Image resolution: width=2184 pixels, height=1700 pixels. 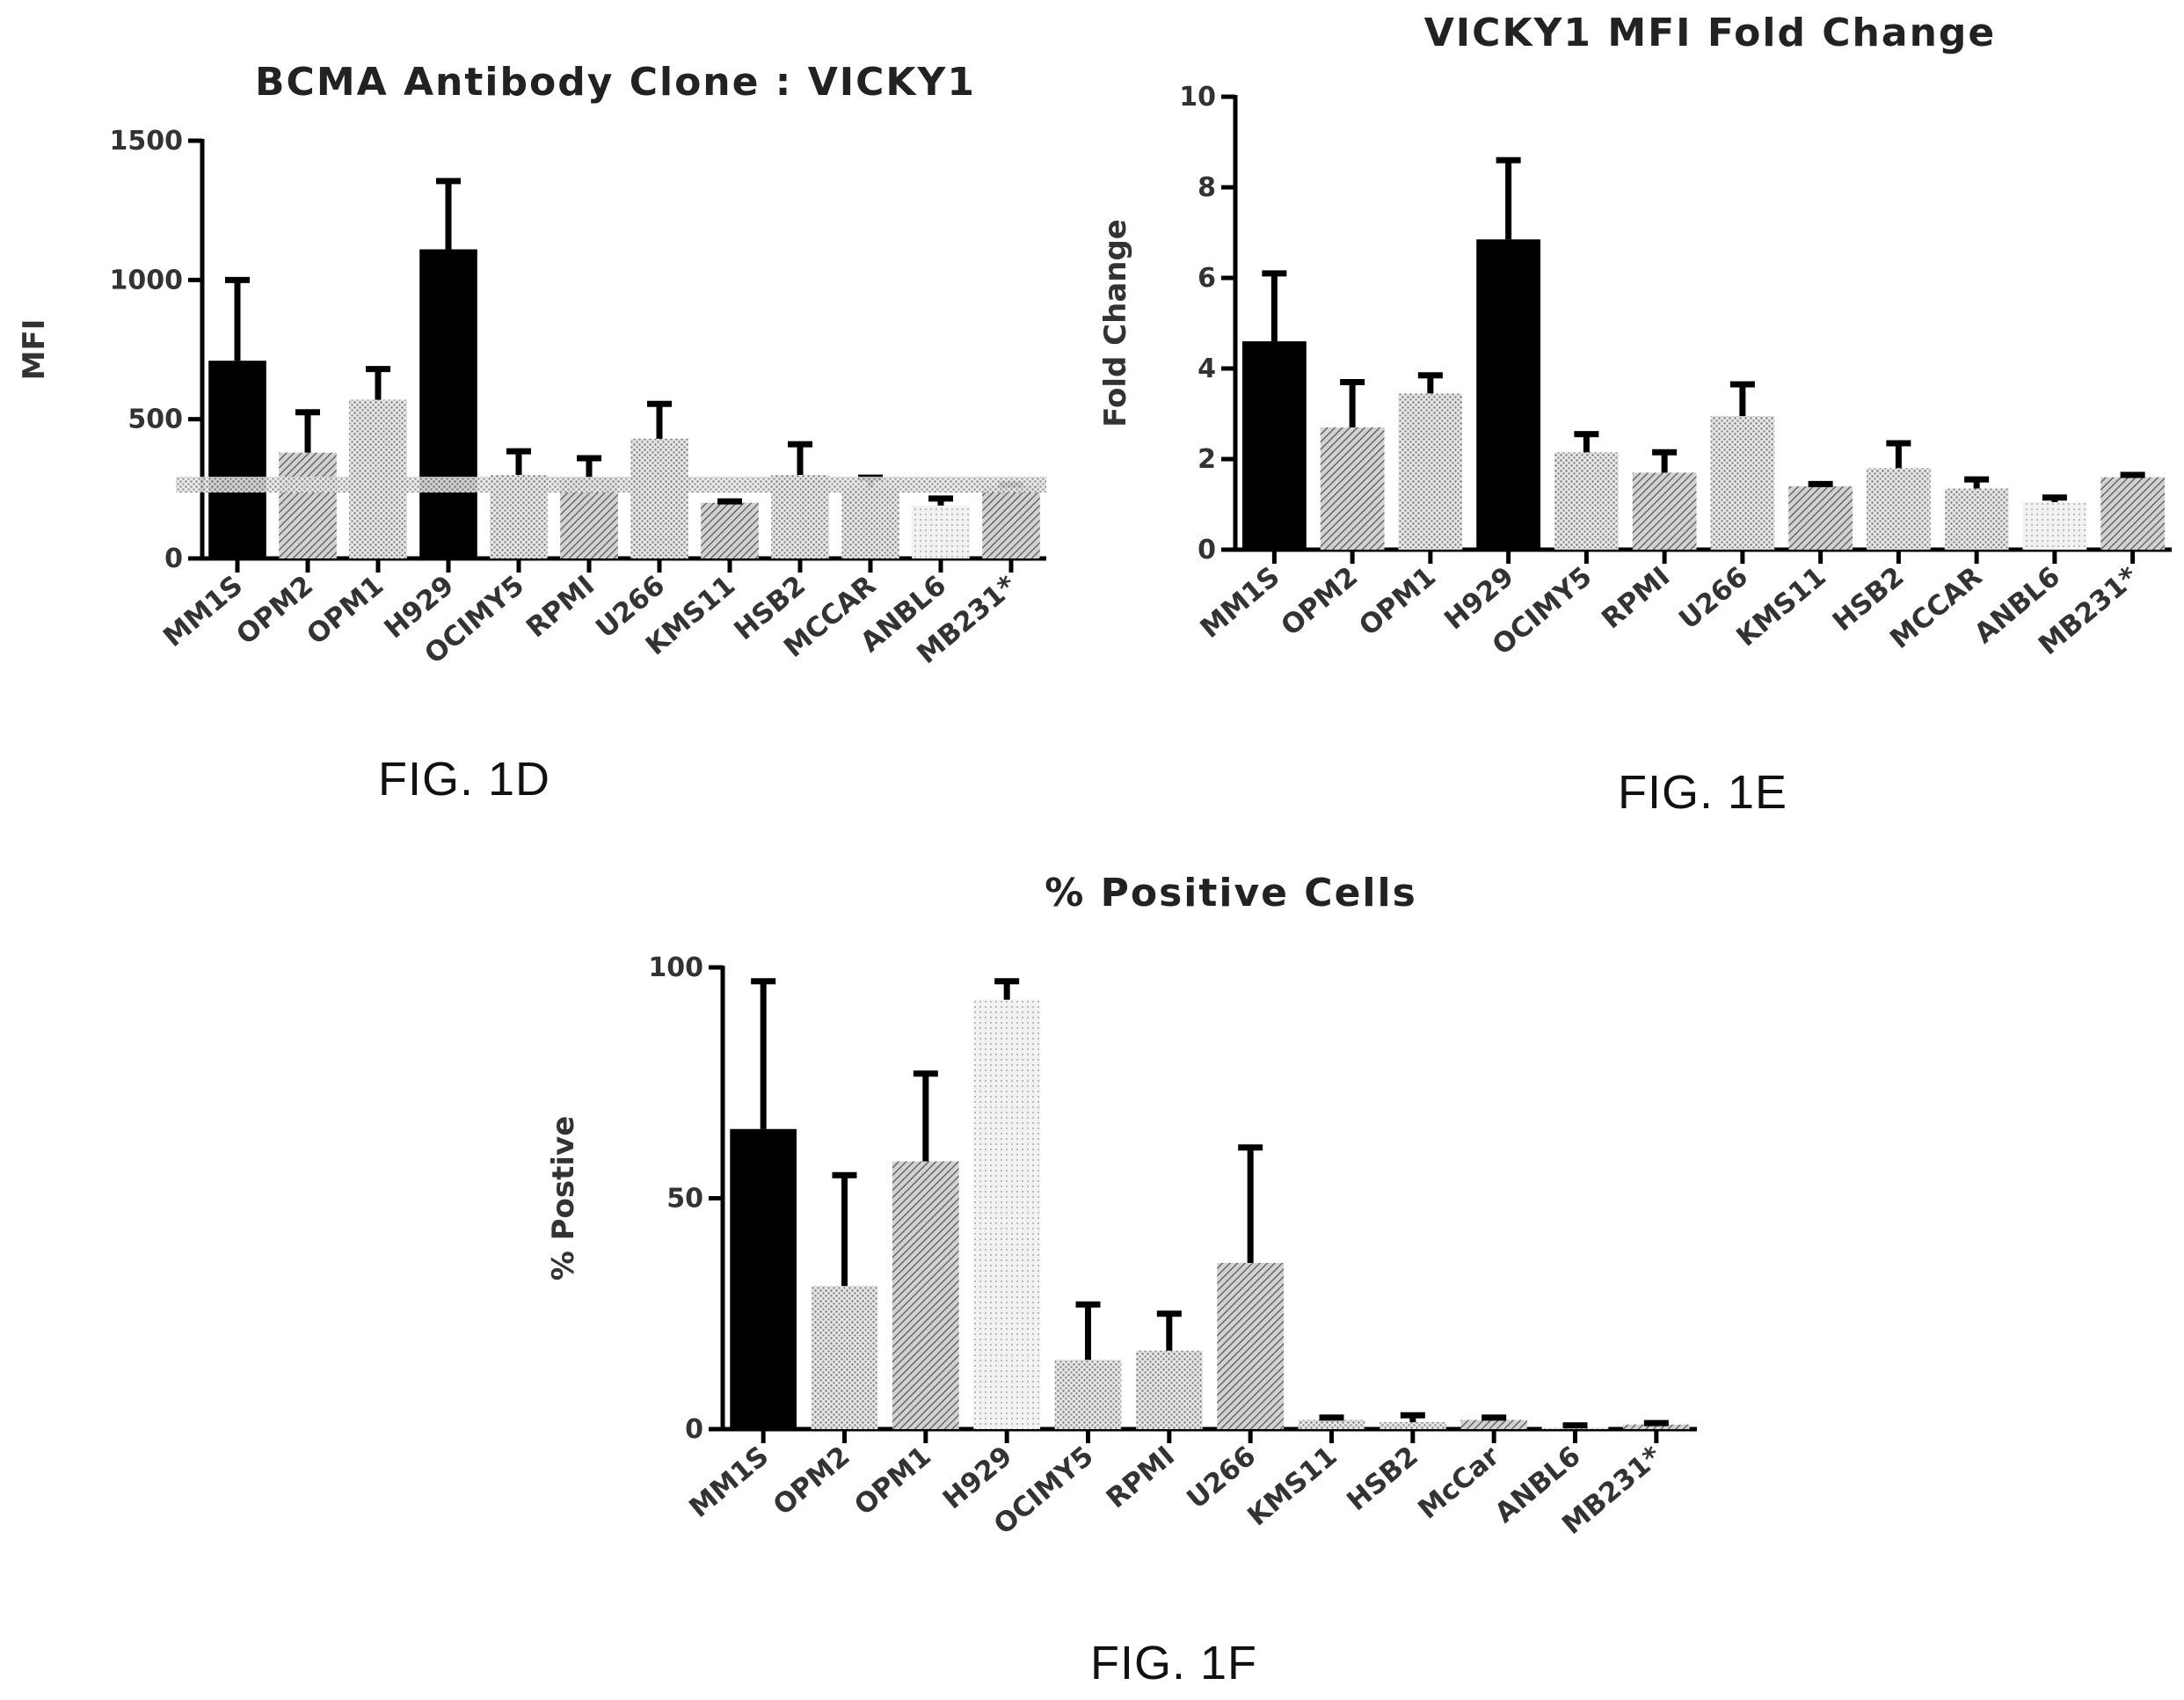 What do you see at coordinates (1115, 323) in the screenshot?
I see `y-axis-label: Fold Change` at bounding box center [1115, 323].